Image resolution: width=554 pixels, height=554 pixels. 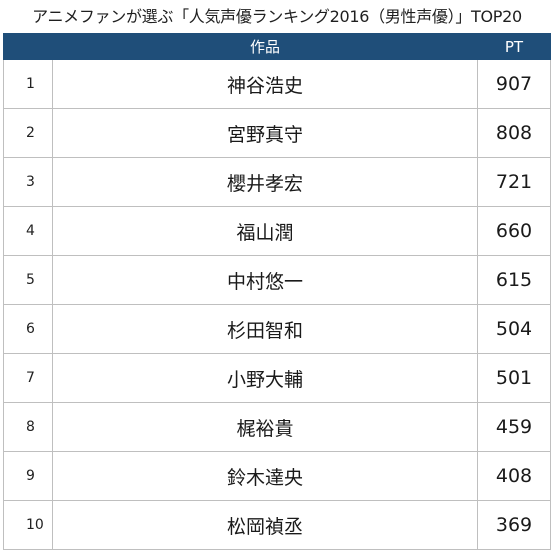 What do you see at coordinates (265, 84) in the screenshot?
I see `name-cell: 神谷浩史` at bounding box center [265, 84].